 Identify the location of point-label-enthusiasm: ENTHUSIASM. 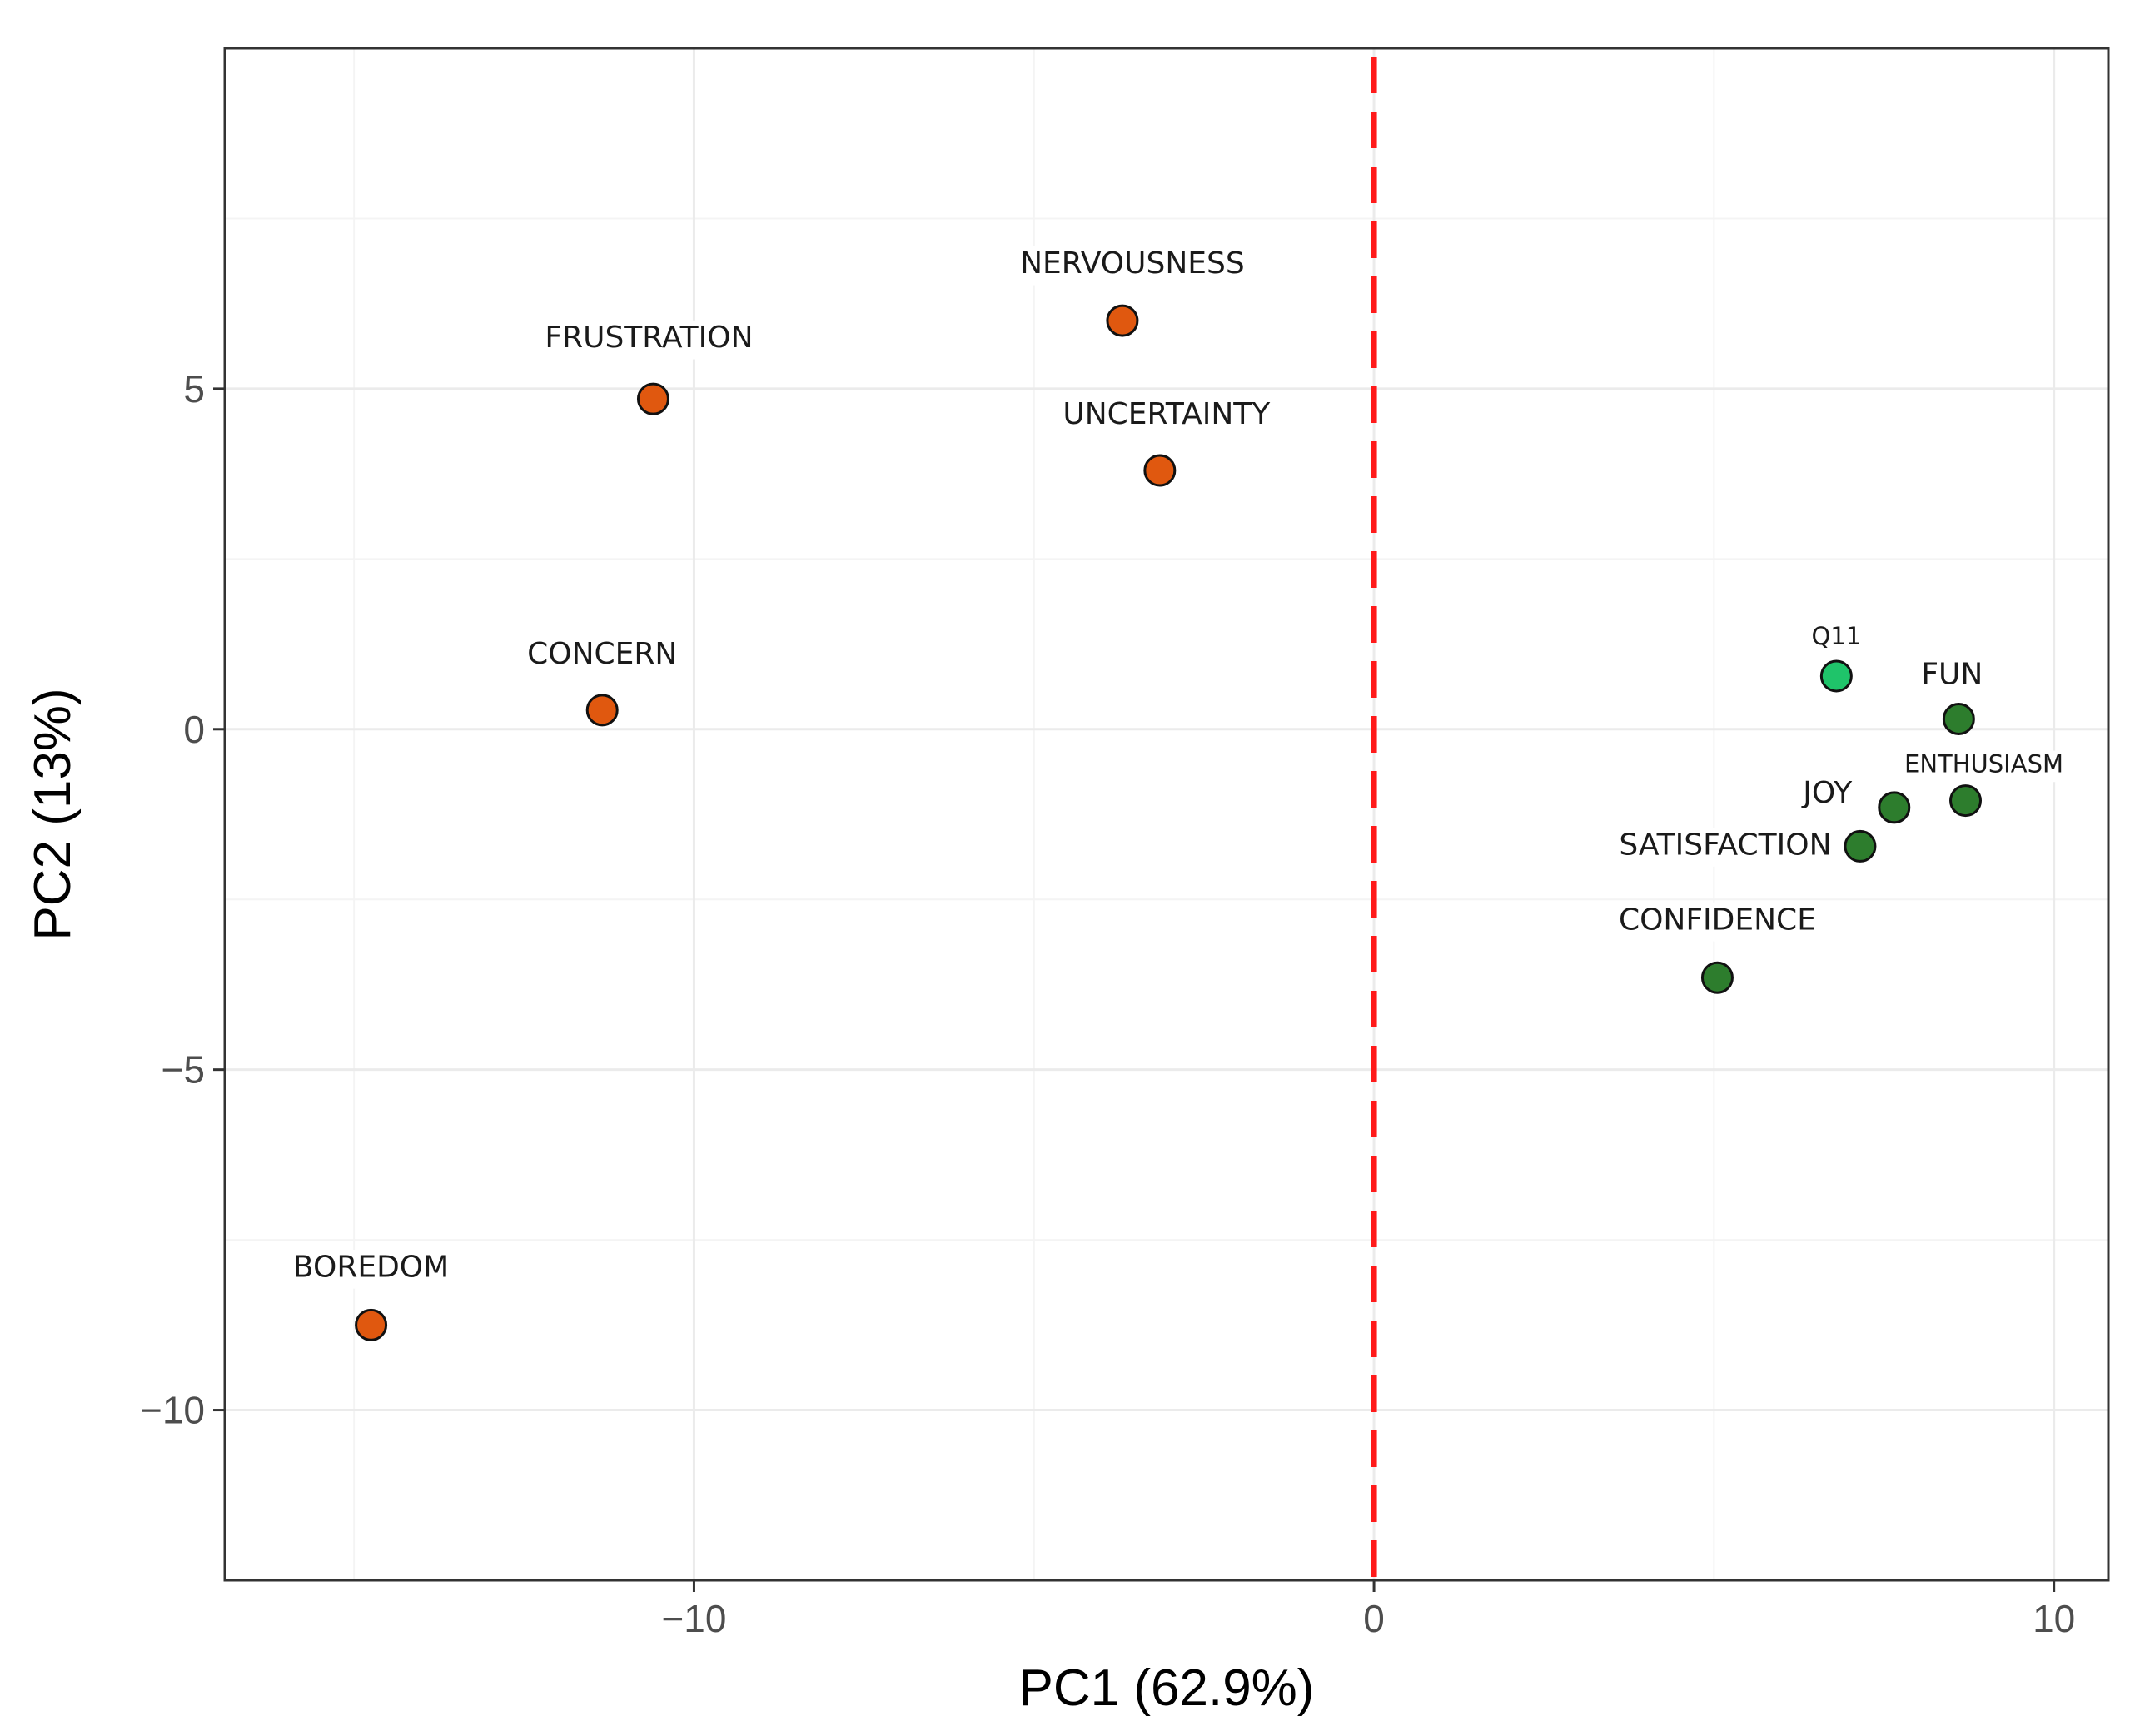
(1984, 764).